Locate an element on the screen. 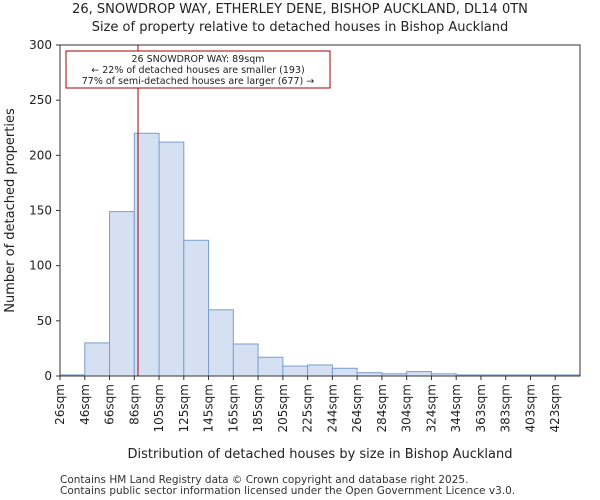 This screenshot has height=500, width=600. bar-165sqm is located at coordinates (245, 360).